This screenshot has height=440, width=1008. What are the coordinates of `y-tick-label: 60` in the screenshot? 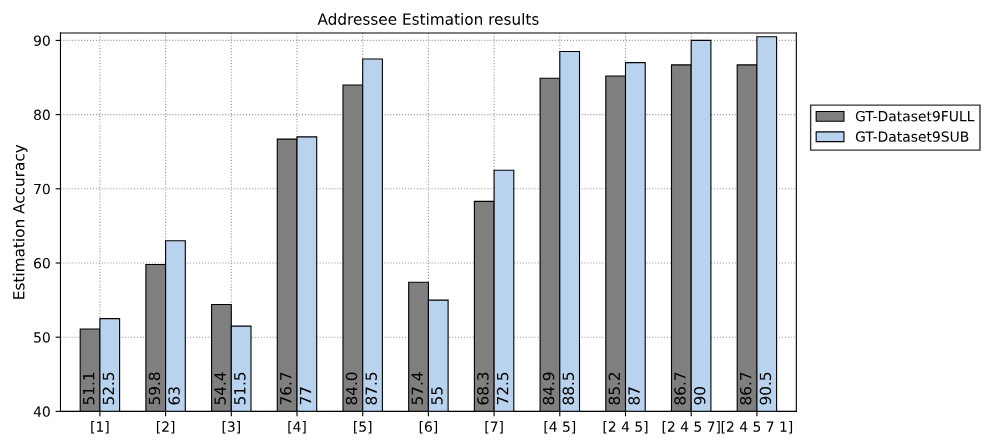 It's located at (42, 263).